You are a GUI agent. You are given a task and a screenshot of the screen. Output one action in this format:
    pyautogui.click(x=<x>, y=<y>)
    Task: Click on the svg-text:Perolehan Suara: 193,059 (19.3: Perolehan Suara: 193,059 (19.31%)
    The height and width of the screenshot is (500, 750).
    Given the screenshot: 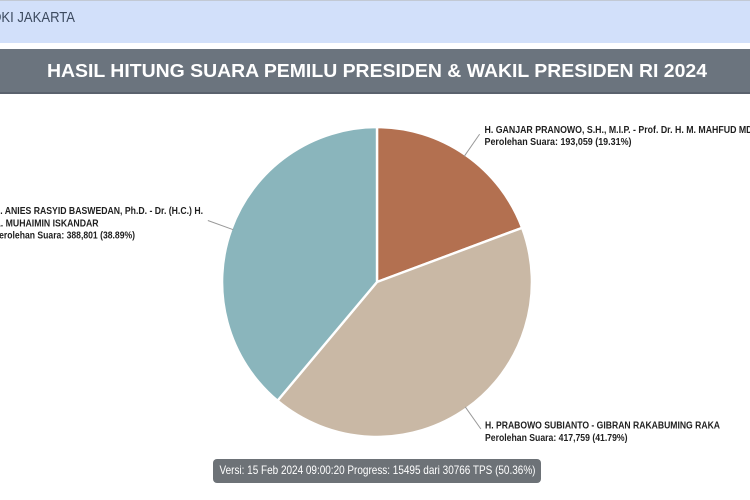 What is the action you would take?
    pyautogui.click(x=558, y=142)
    